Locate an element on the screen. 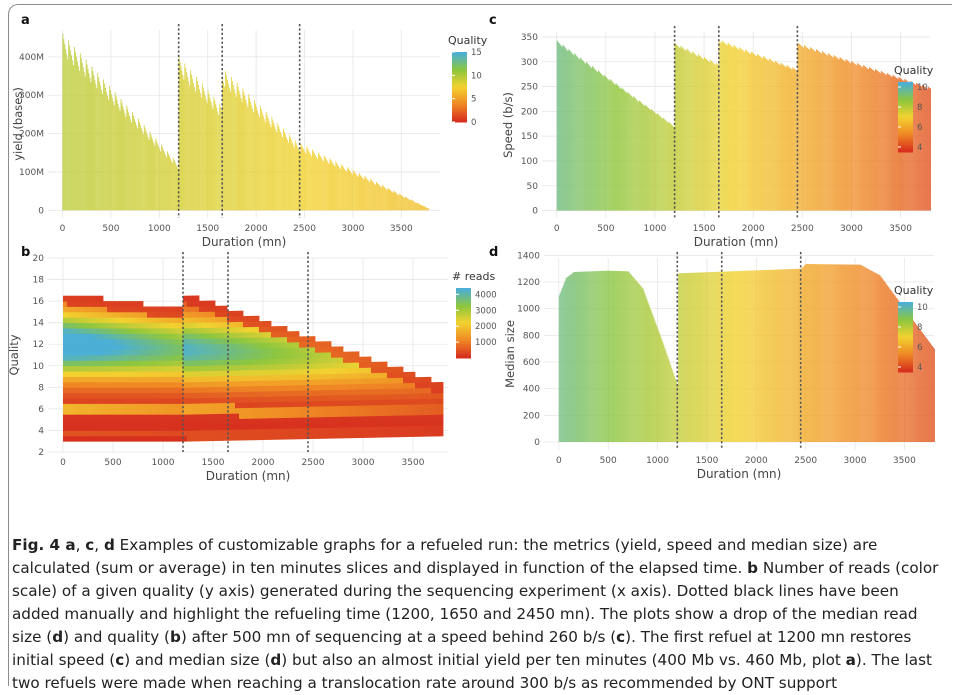  x-tick-label: 3000 is located at coordinates (851, 229).